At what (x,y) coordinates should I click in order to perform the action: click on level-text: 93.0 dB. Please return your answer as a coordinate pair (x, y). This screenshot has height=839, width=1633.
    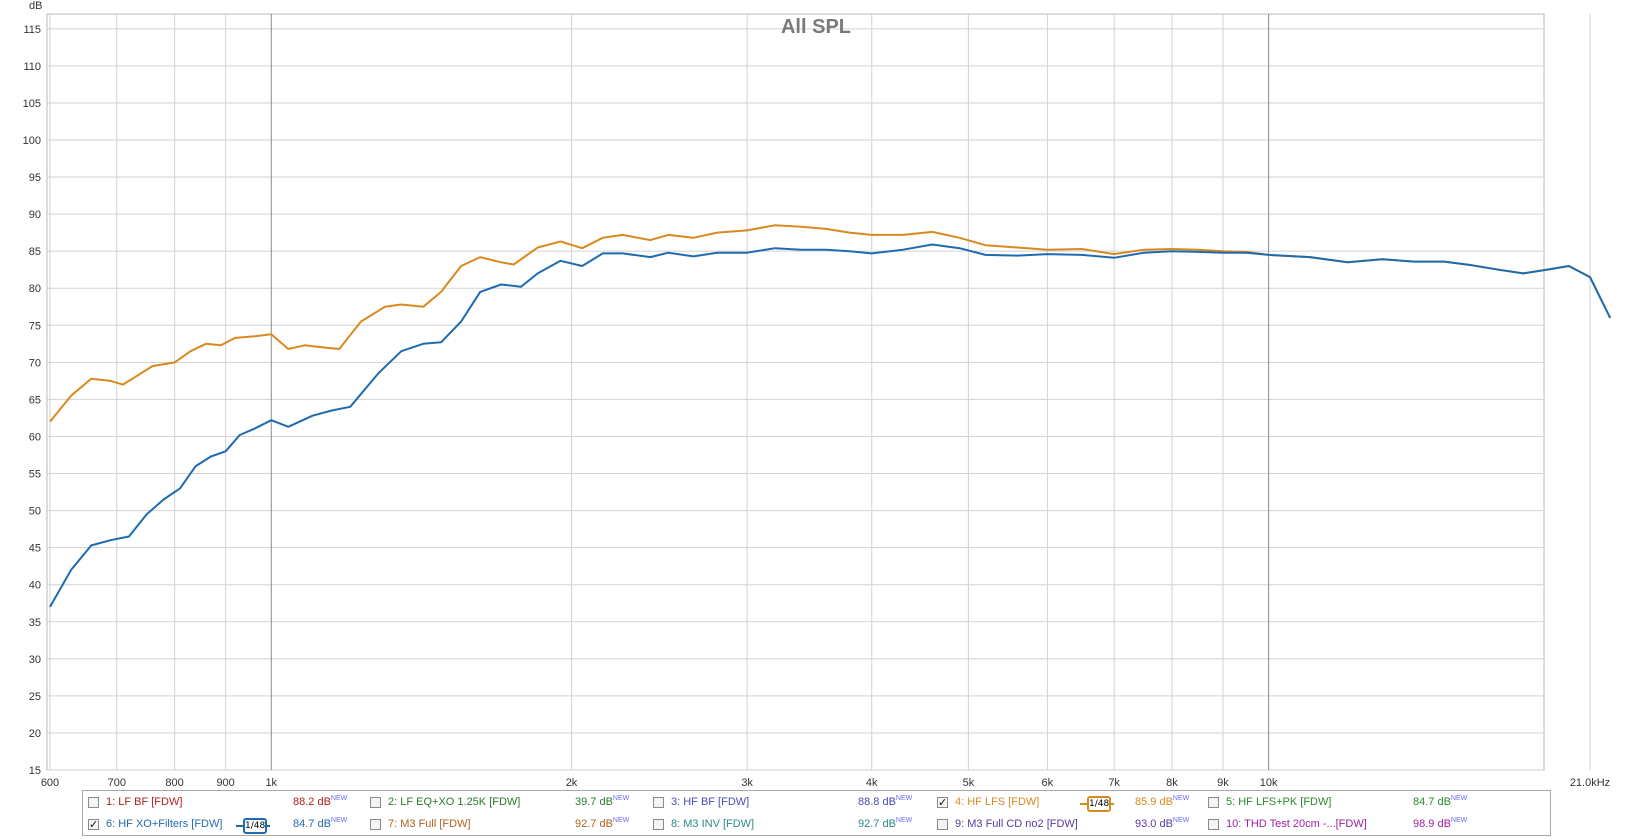
    Looking at the image, I should click on (1154, 824).